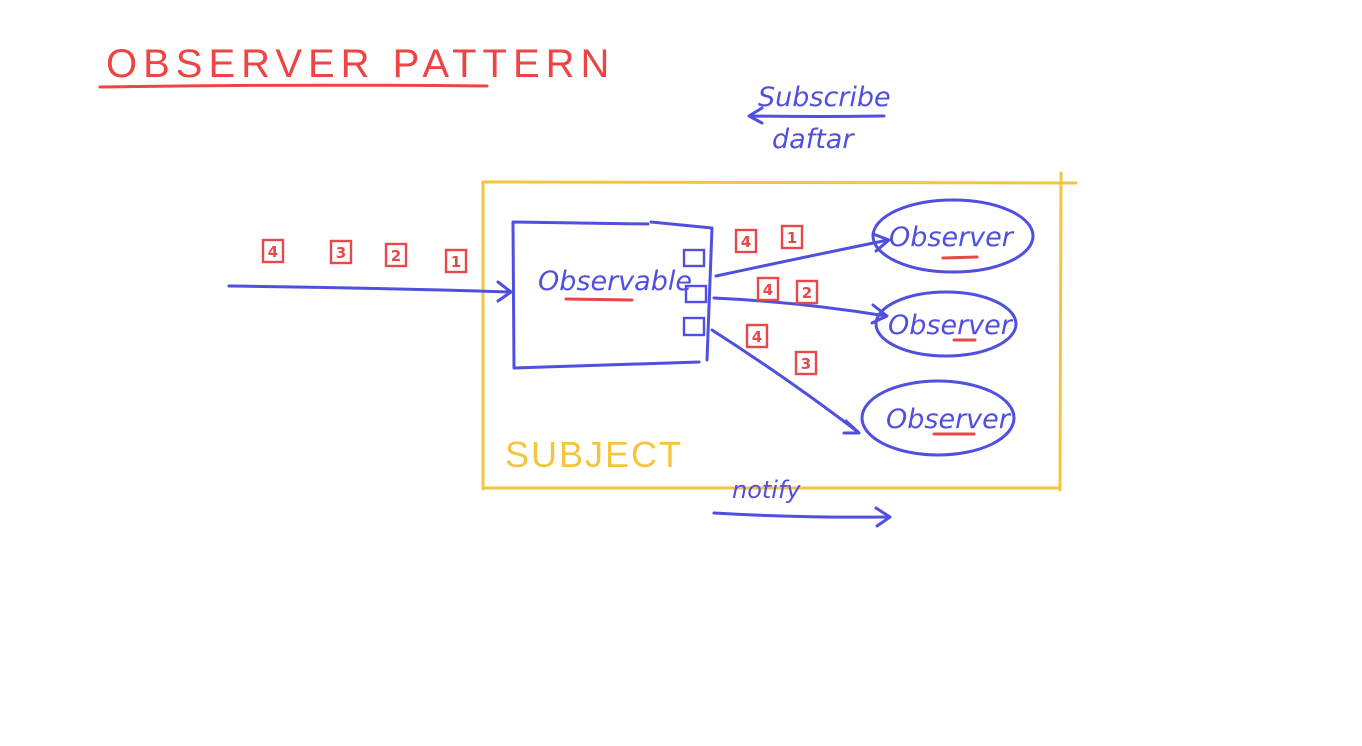 The image size is (1362, 746). Describe the element at coordinates (504, 291) in the screenshot. I see `incoming-arrowhead` at that location.